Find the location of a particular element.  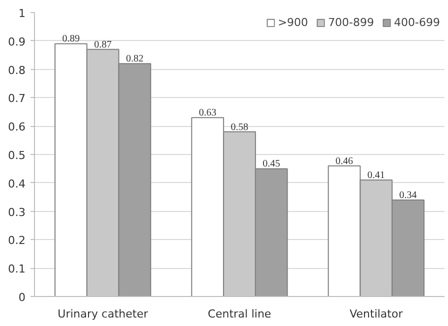

y-tick-label: 0.5 is located at coordinates (17, 155).